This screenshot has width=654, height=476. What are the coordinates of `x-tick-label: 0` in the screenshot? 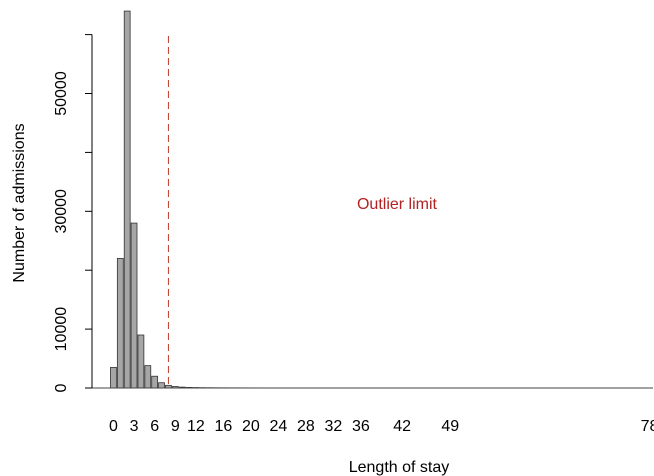 It's located at (113, 426).